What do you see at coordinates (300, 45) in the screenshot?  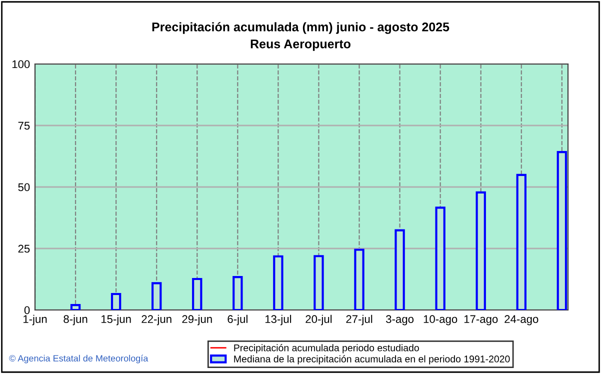 I see `chart-subtitle: Reus Aeropuerto` at bounding box center [300, 45].